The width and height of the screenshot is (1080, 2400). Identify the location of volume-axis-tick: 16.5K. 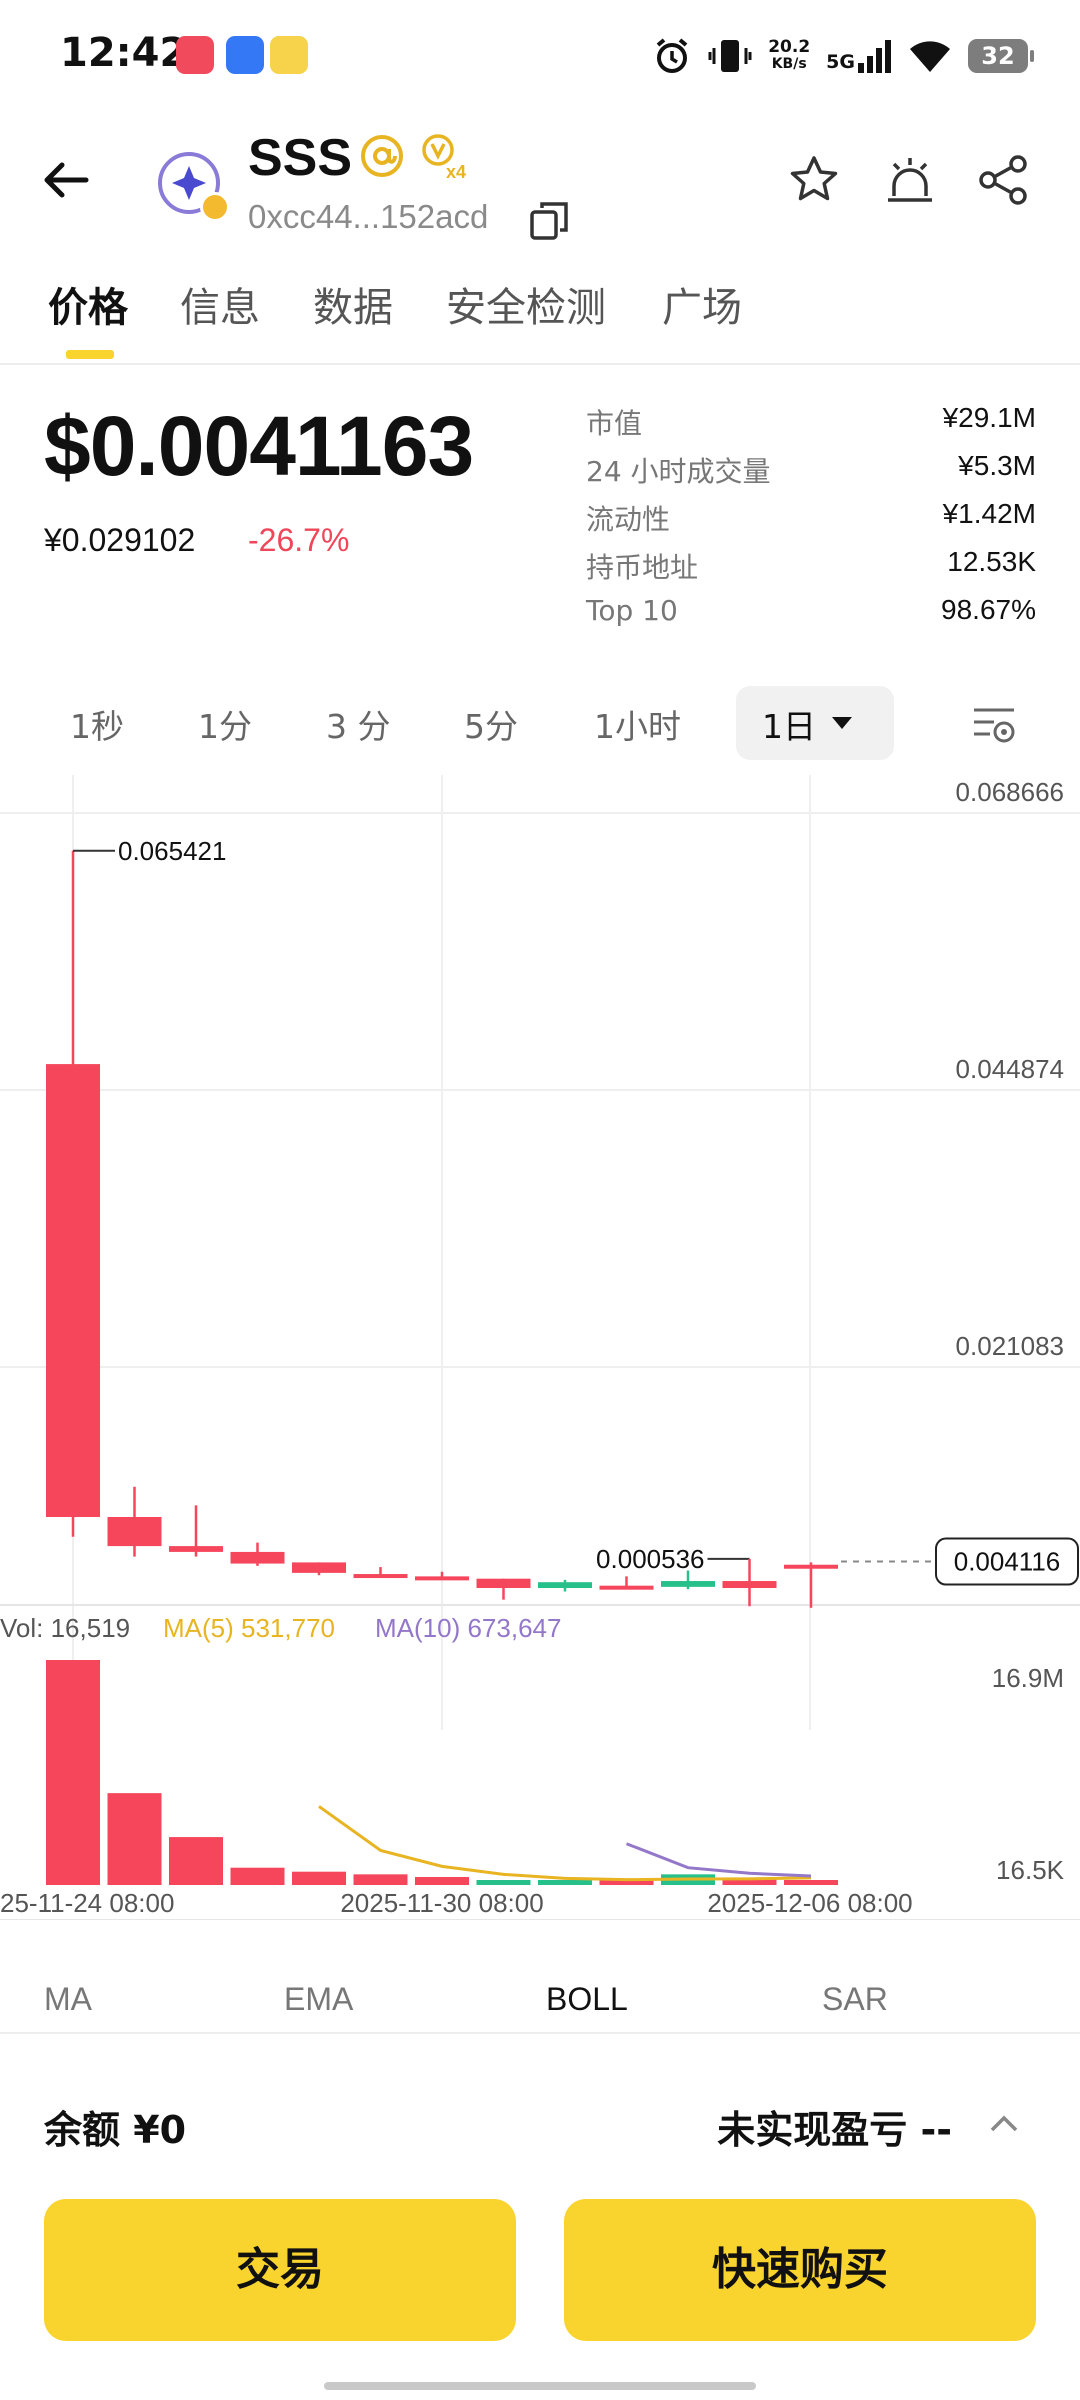
(1030, 1870).